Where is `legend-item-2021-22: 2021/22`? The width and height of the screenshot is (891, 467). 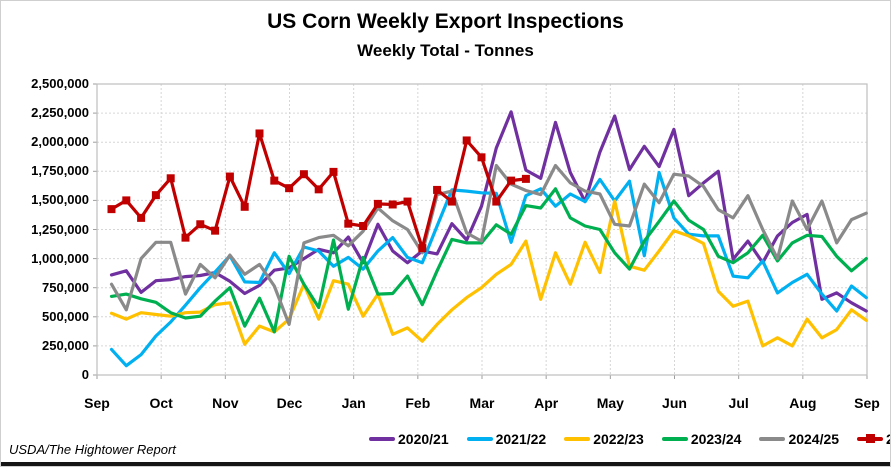
legend-item-2021-22: 2021/22 is located at coordinates (506, 439).